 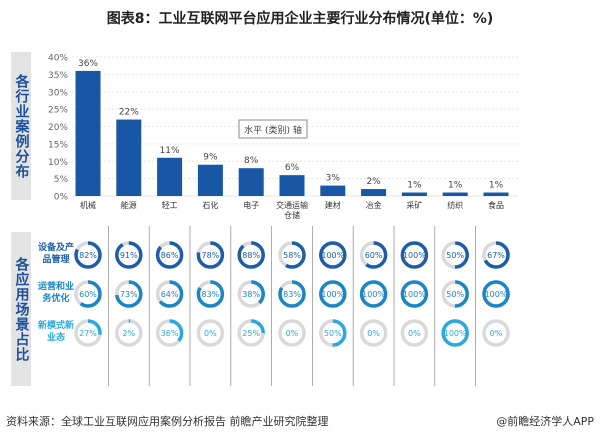 I want to click on axis-tooltip: 水平 (类别) 轴, so click(x=273, y=130).